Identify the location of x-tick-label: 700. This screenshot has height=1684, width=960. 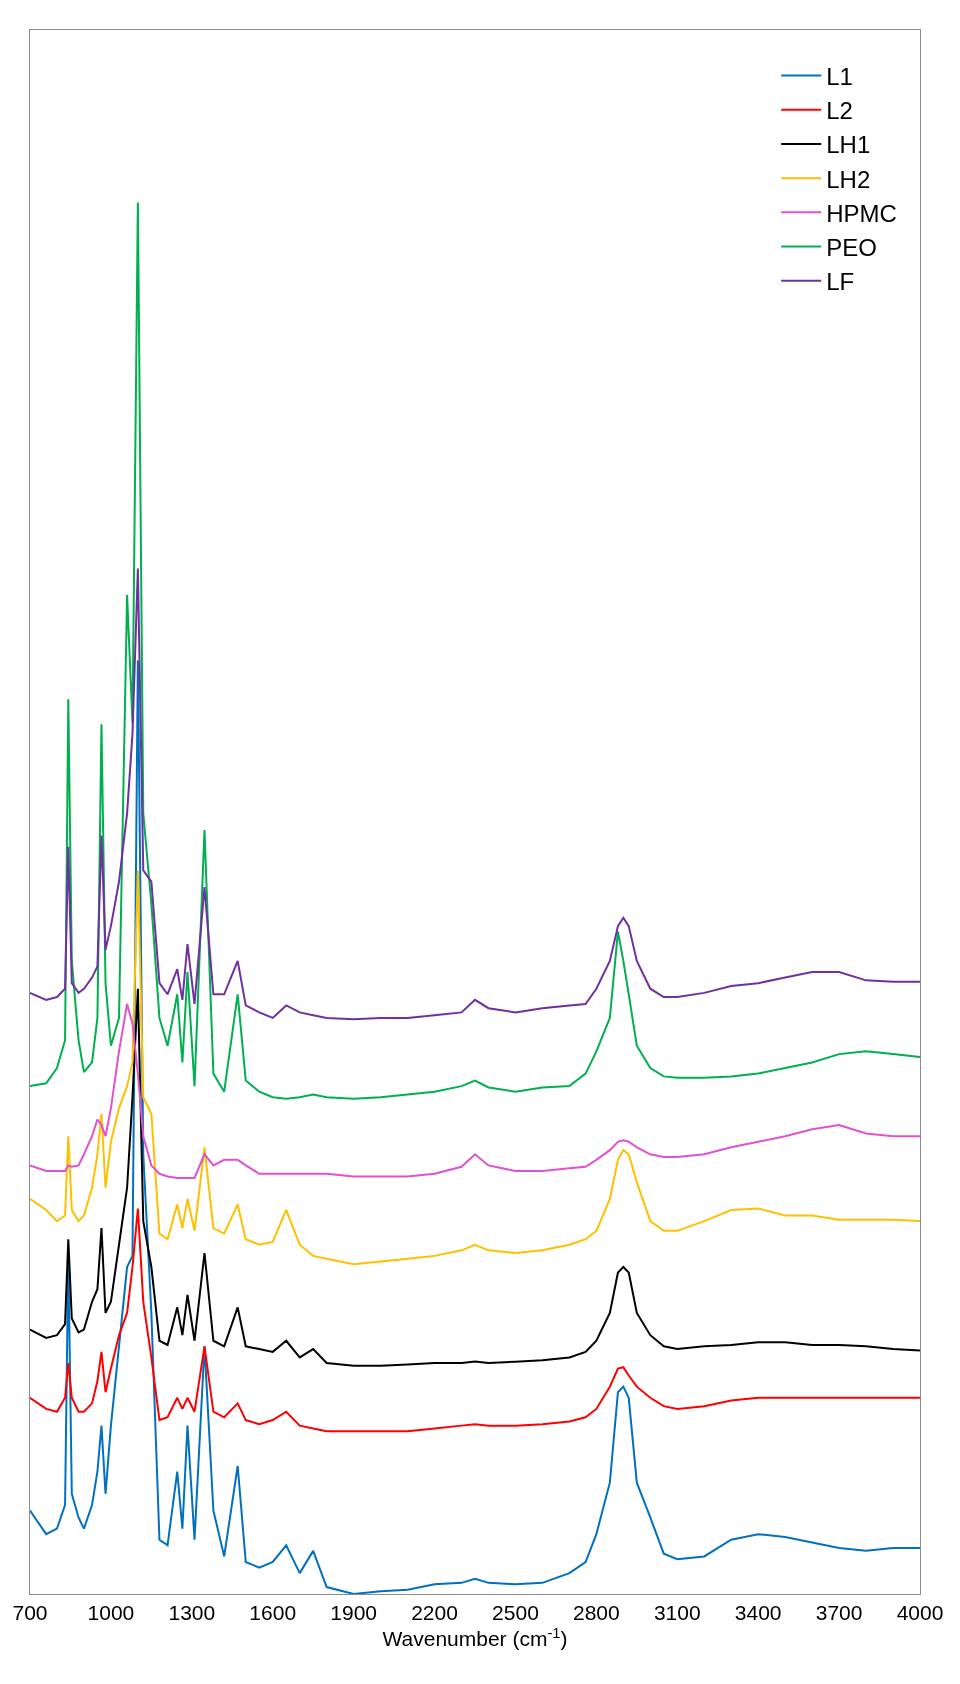
(30, 1613).